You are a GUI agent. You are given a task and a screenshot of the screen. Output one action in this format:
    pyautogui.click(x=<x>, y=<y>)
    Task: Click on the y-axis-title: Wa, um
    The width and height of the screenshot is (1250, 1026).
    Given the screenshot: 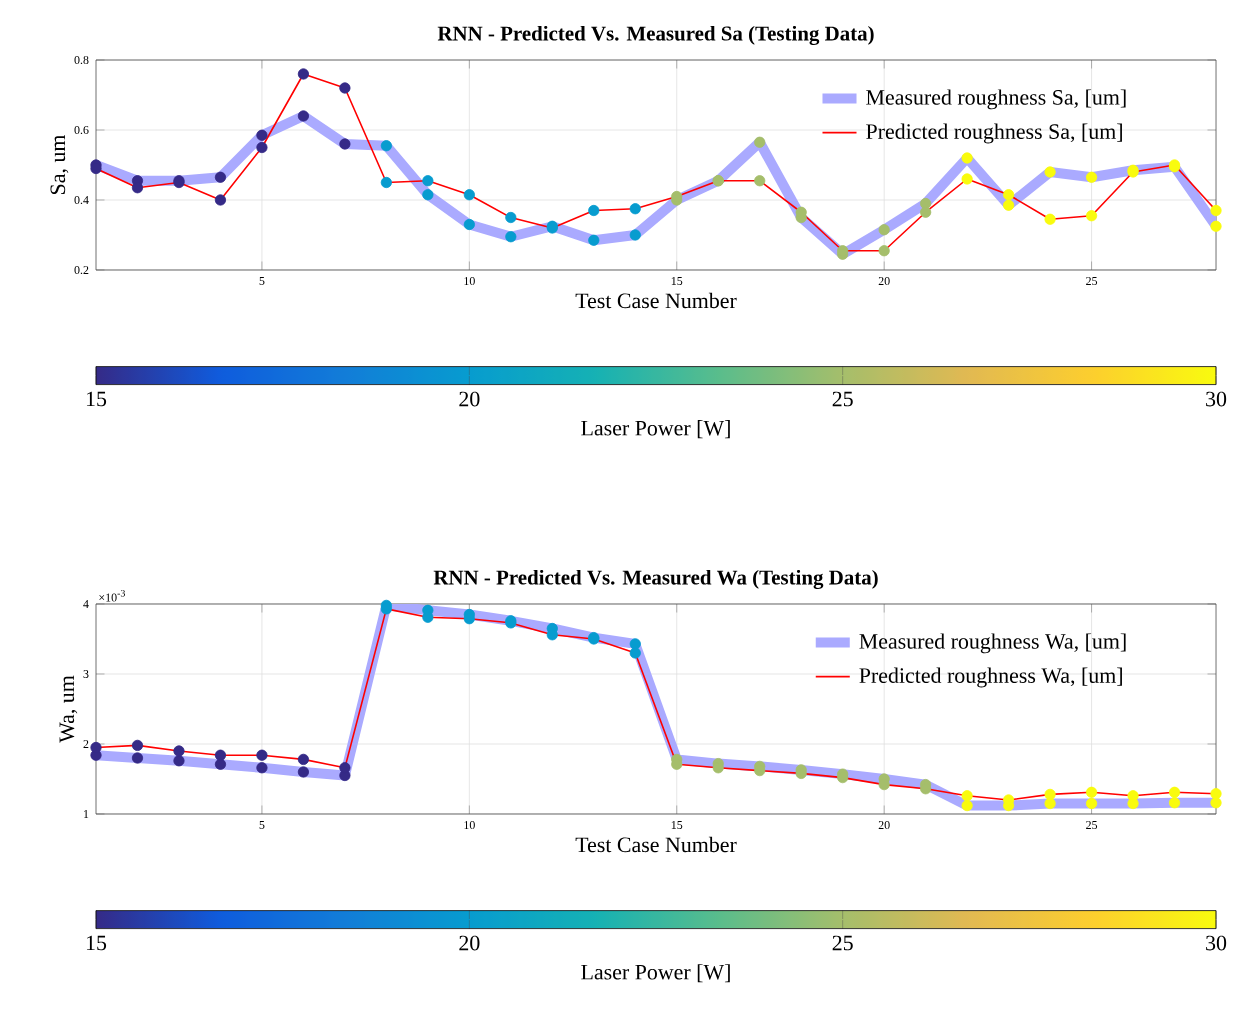 What is the action you would take?
    pyautogui.click(x=68, y=709)
    